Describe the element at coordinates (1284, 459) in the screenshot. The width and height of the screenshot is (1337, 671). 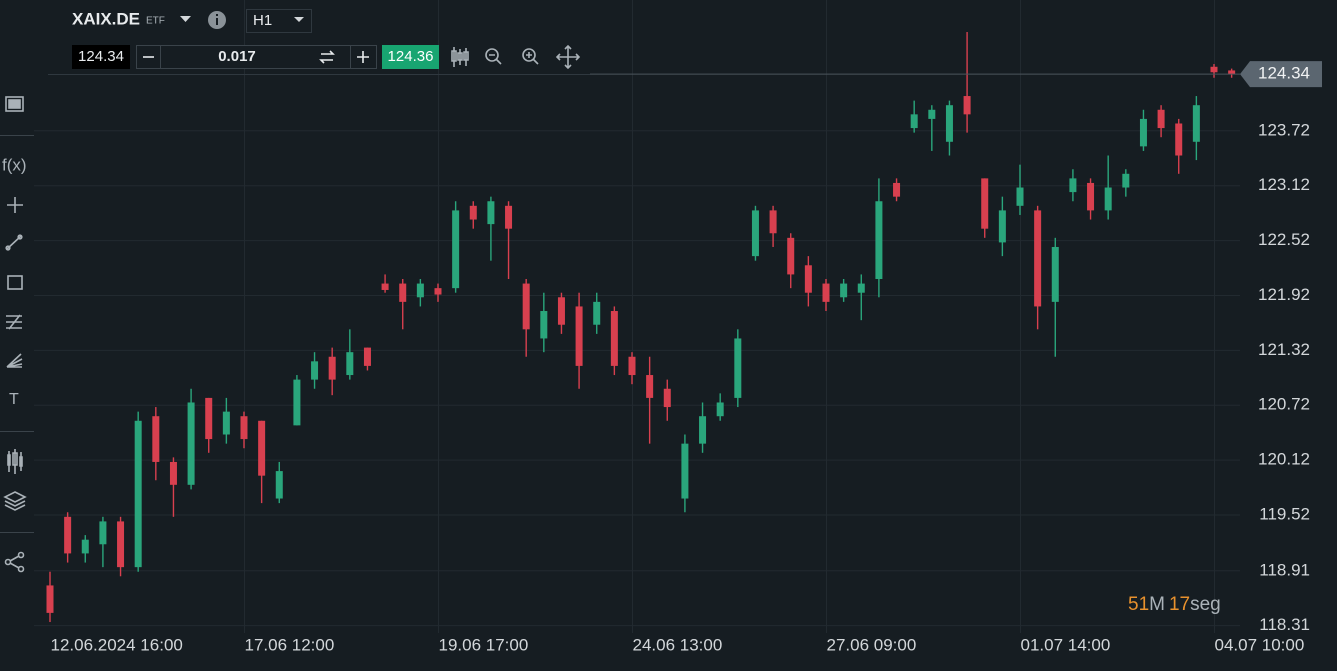
I see `y-tick-label: 120.12` at that location.